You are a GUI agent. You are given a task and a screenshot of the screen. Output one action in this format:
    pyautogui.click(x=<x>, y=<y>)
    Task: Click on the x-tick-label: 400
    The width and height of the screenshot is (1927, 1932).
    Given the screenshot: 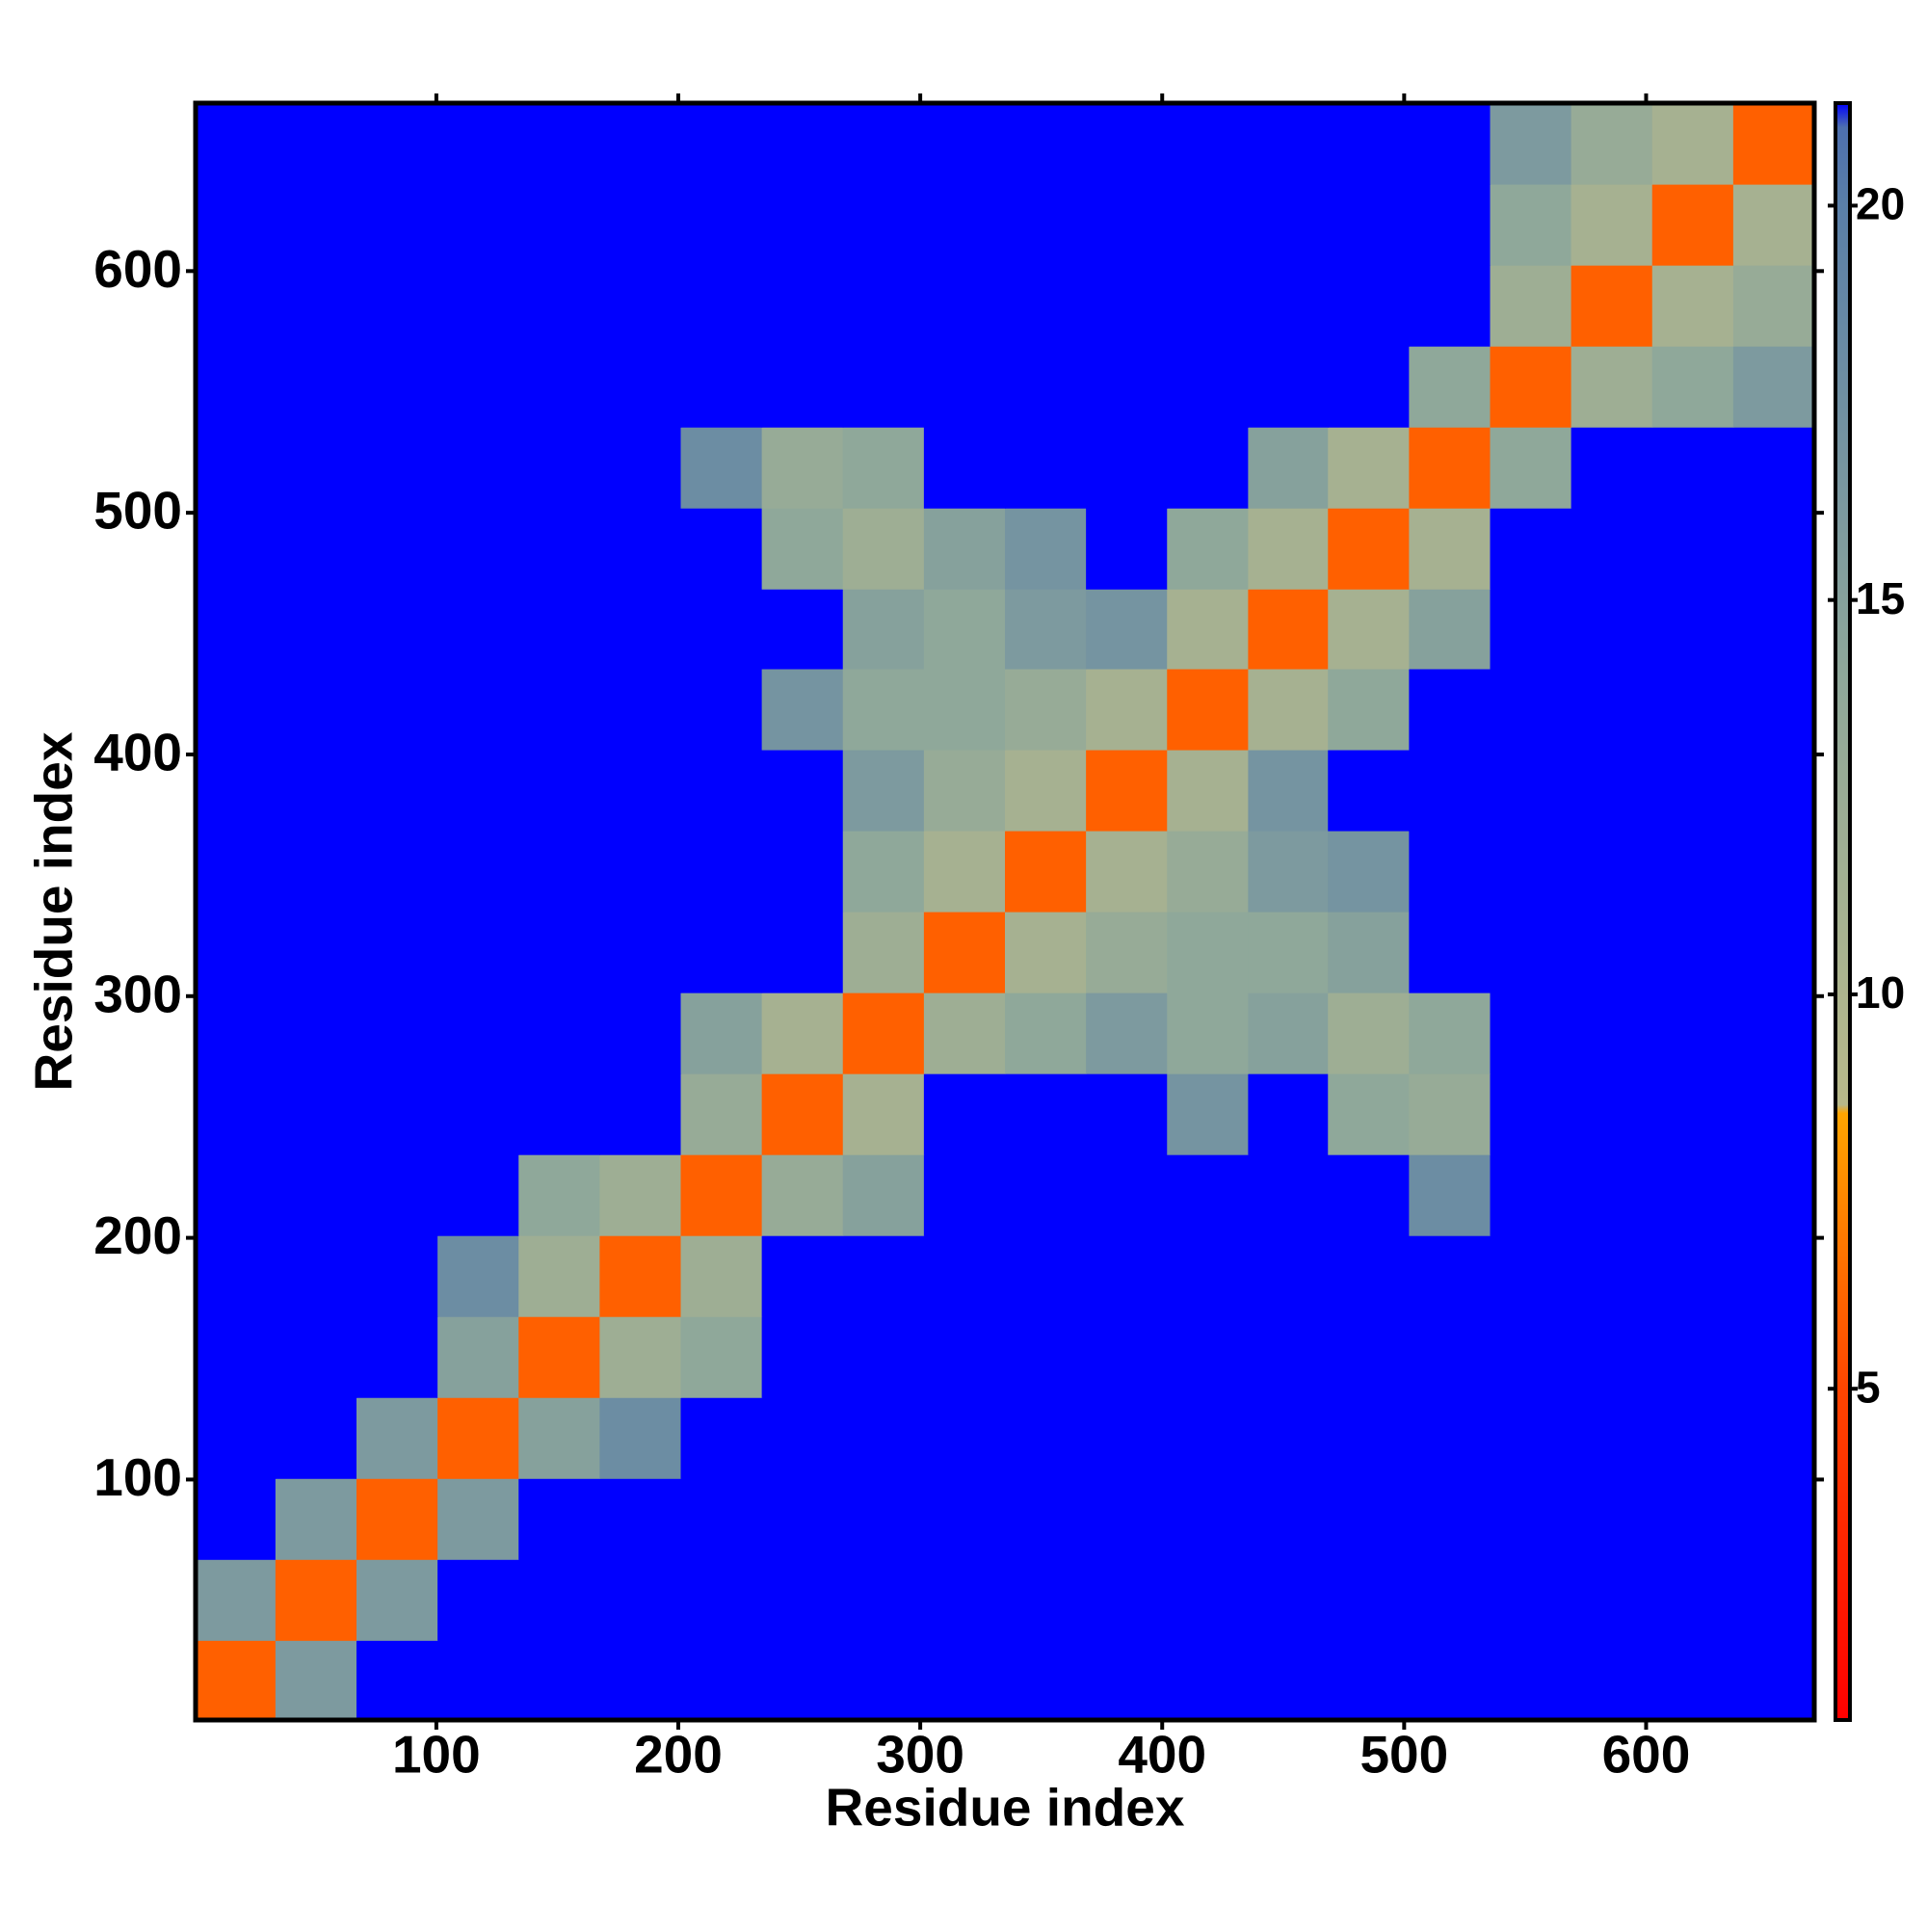 What is the action you would take?
    pyautogui.click(x=1162, y=1755)
    